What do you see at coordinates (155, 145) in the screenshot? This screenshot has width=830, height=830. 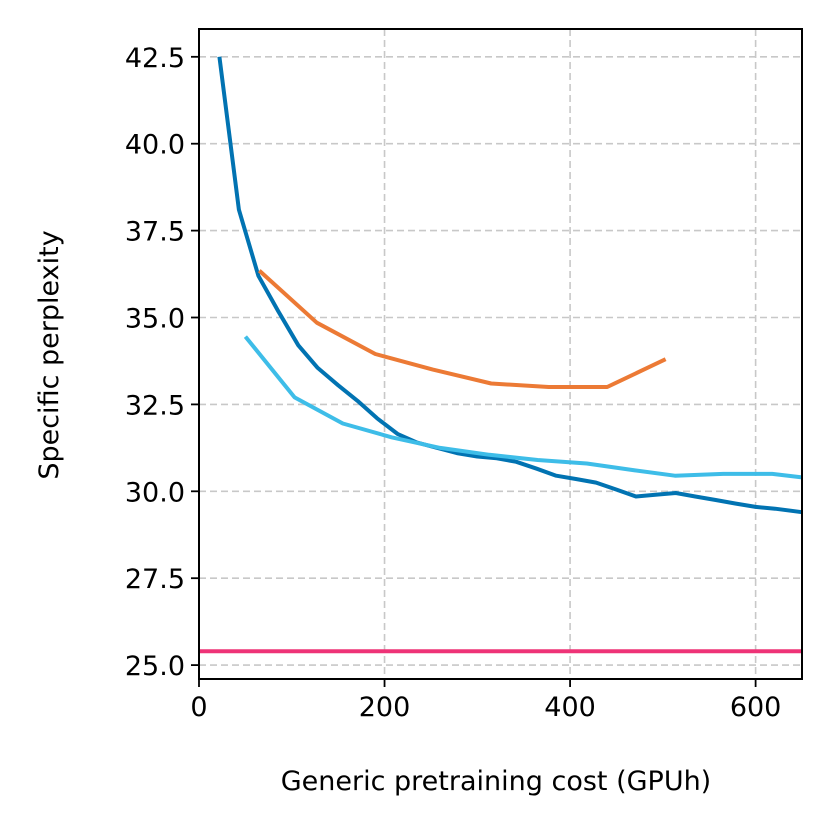 I see `y-tick-label: 40.0` at bounding box center [155, 145].